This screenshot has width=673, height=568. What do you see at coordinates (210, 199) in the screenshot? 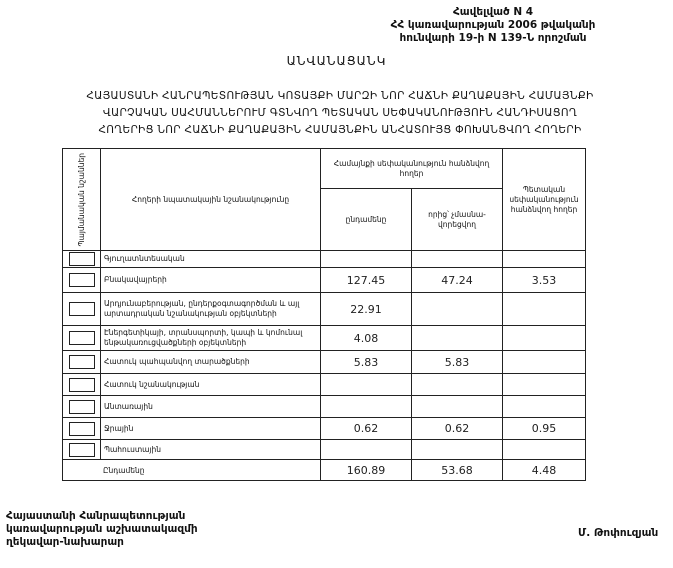
I see `header-purpose: Հողերի նպատակային նշանակությունը` at bounding box center [210, 199].